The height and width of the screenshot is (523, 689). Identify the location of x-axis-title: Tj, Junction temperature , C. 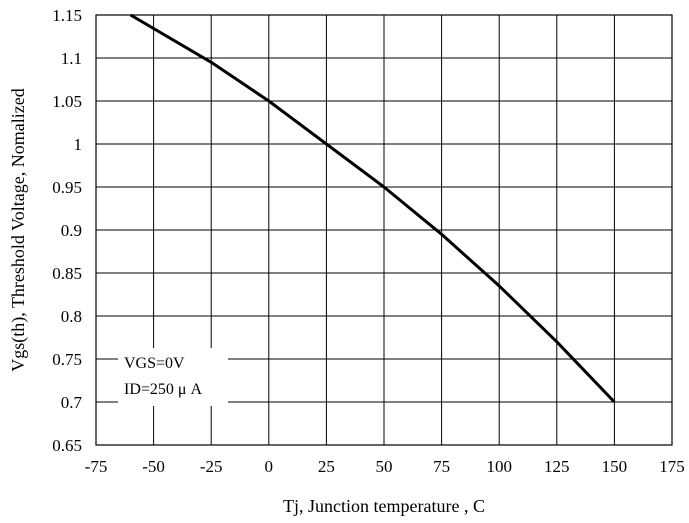
(384, 506).